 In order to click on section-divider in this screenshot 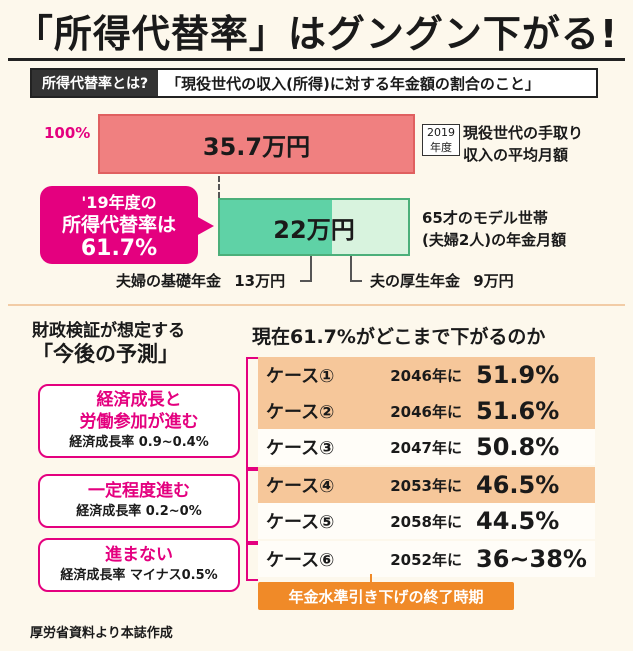, I will do `click(316, 305)`.